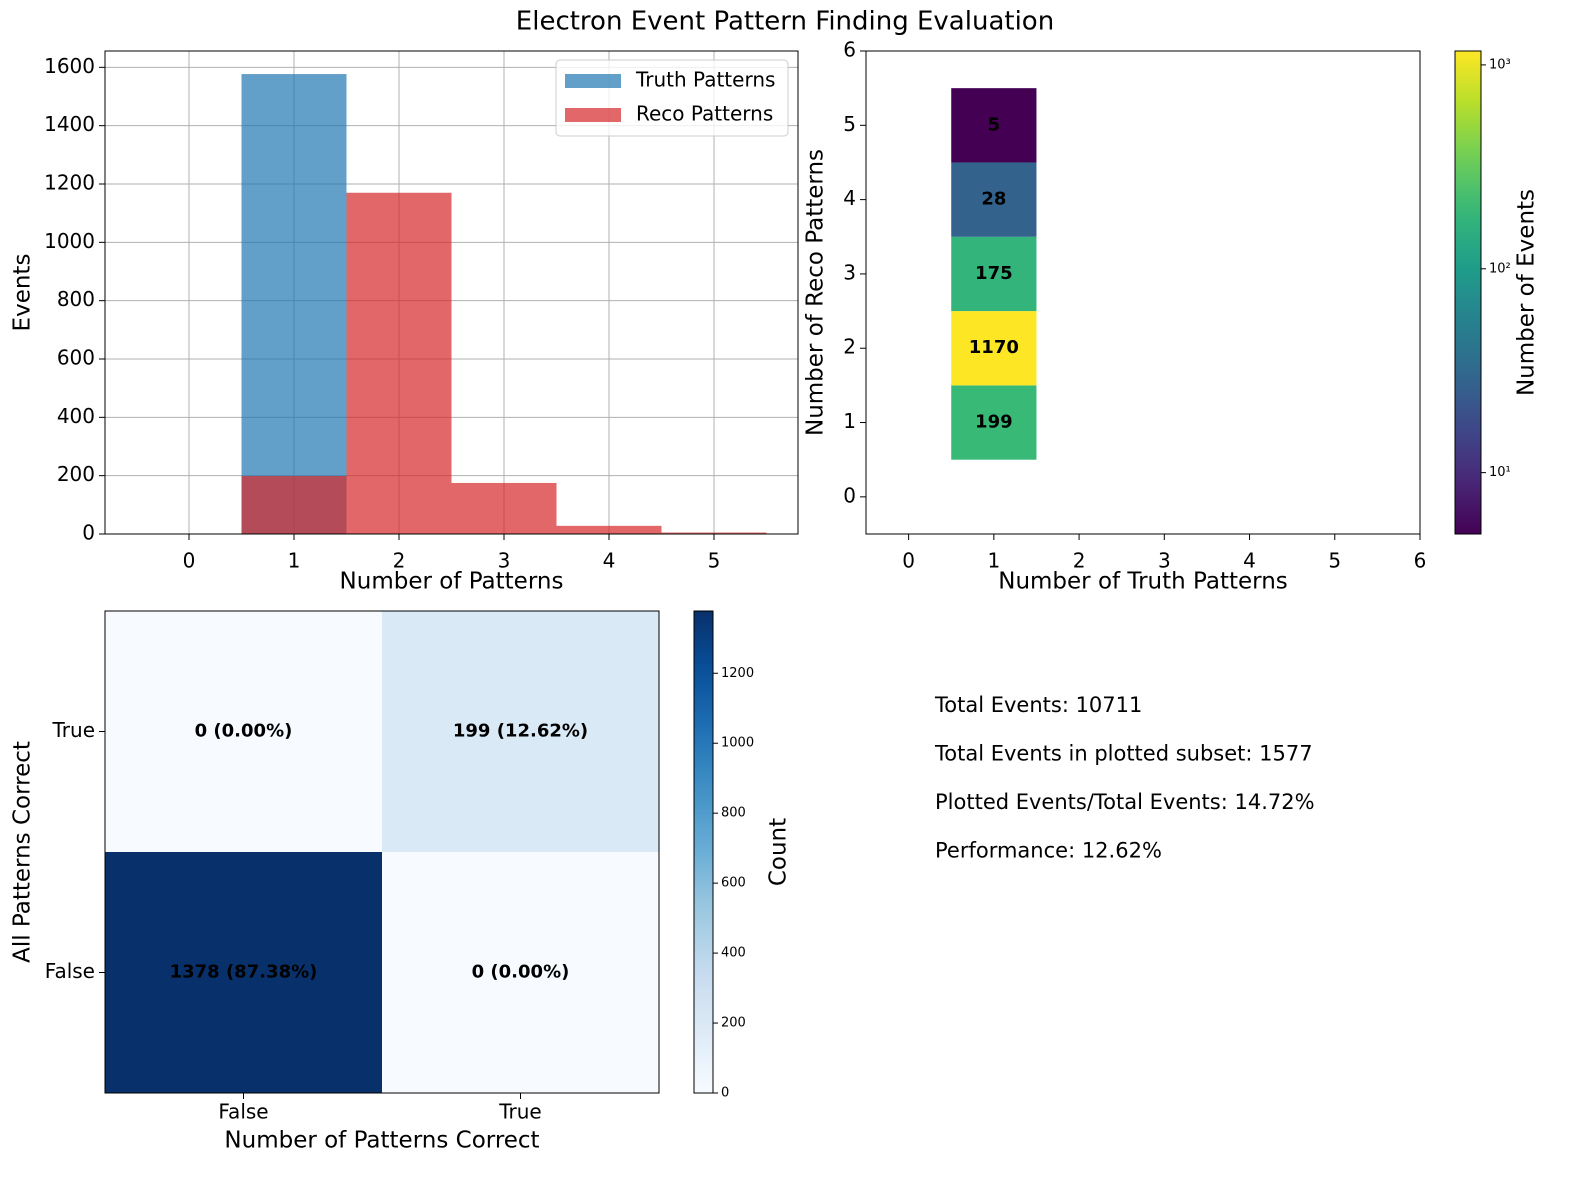  Describe the element at coordinates (849, 124) in the screenshot. I see `y-tick-label: 5` at that location.